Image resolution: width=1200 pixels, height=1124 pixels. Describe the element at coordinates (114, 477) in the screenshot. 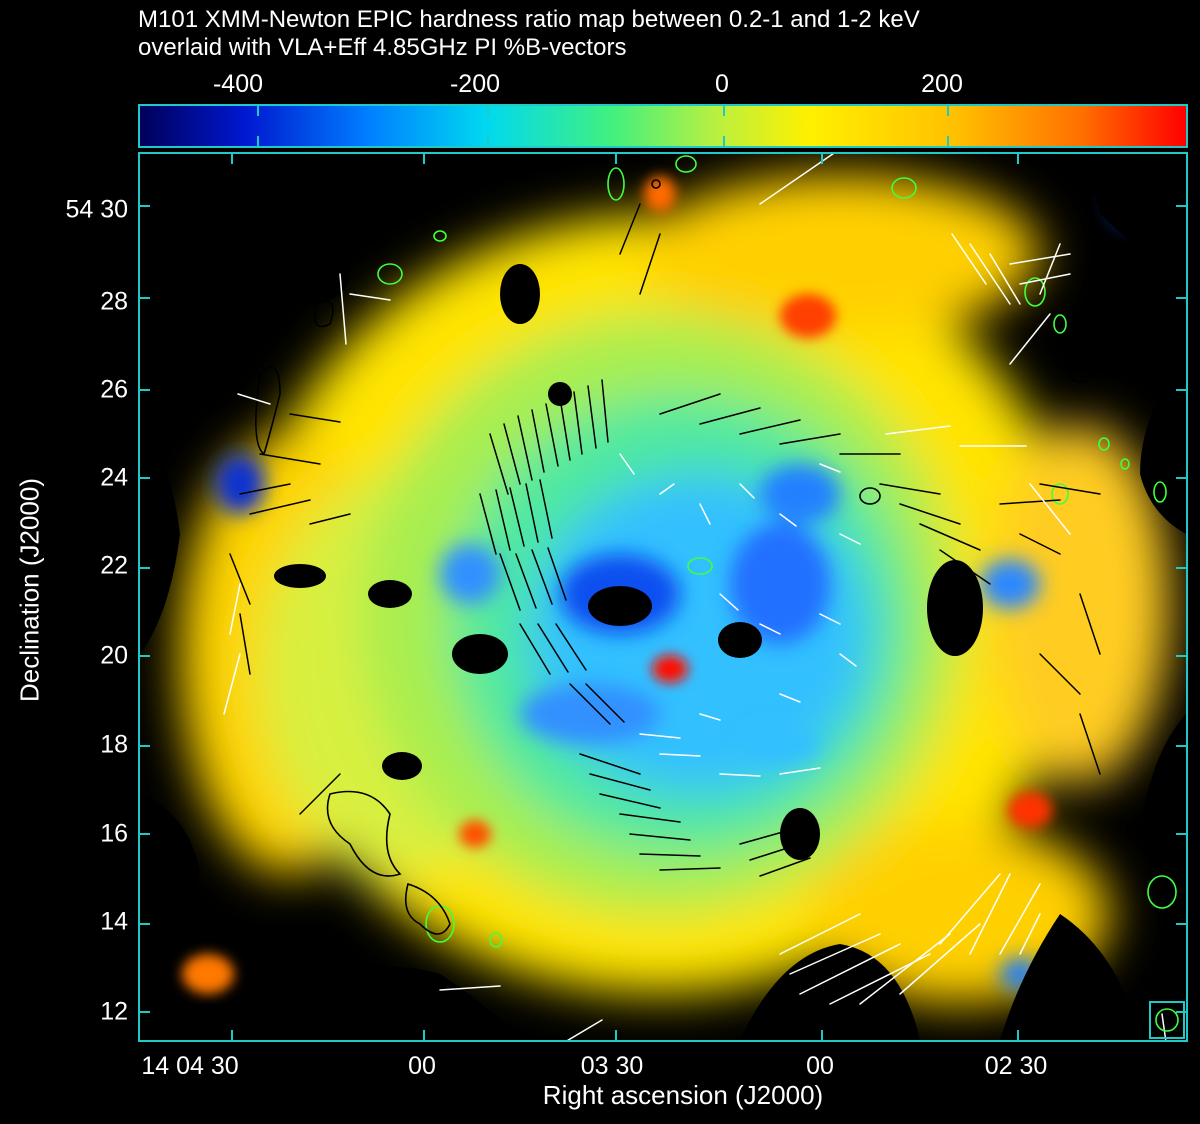

I see `dec-tick-label: 24` at that location.